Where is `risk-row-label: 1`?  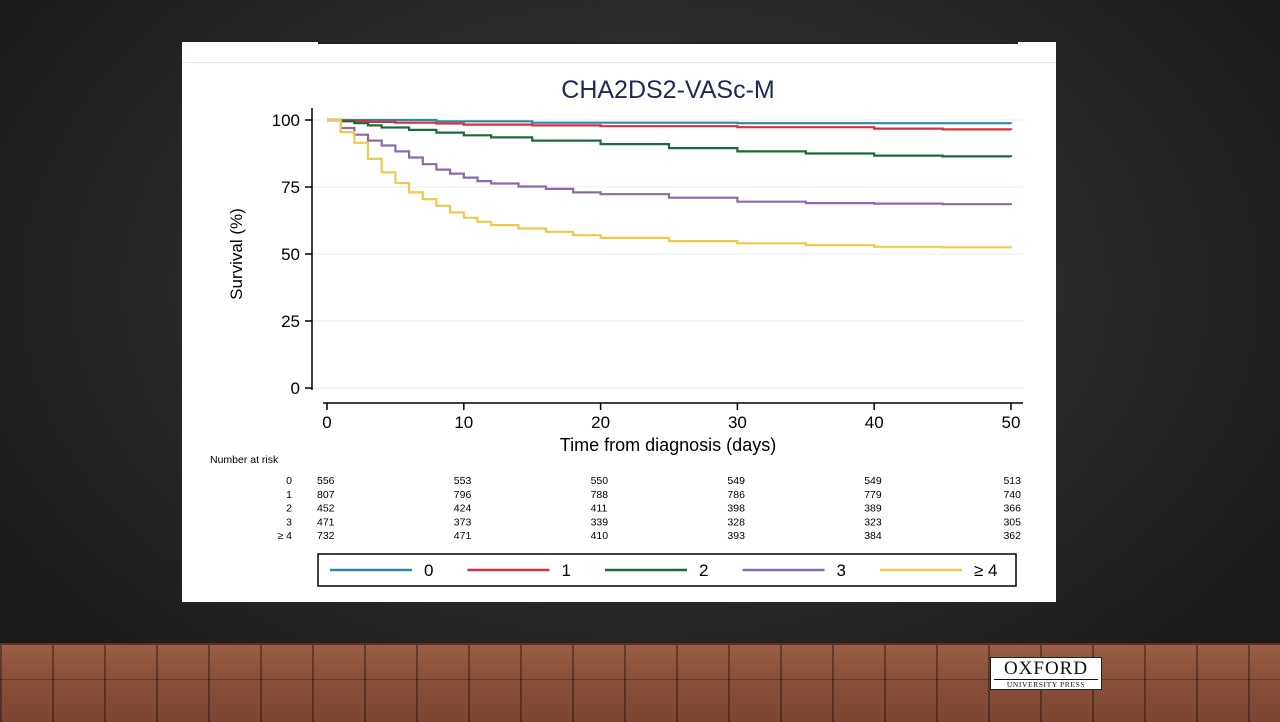
risk-row-label: 1 is located at coordinates (289, 495).